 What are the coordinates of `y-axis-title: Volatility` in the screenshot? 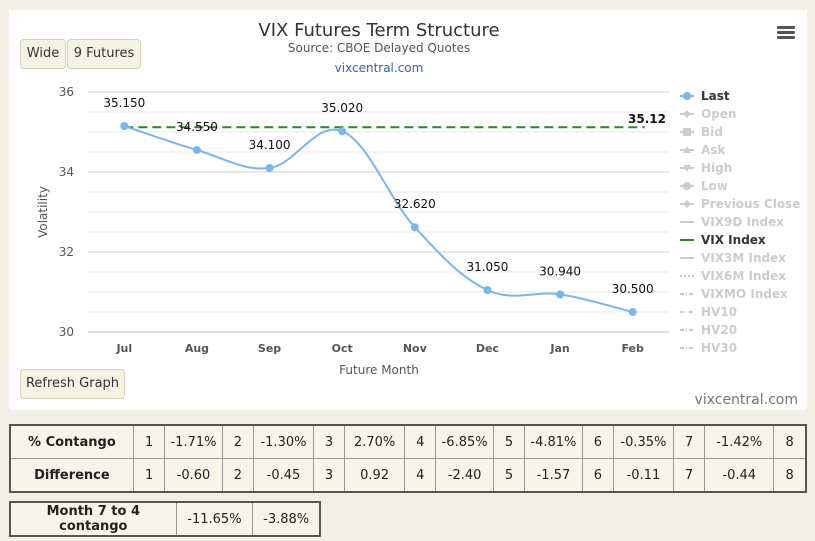 It's located at (43, 212).